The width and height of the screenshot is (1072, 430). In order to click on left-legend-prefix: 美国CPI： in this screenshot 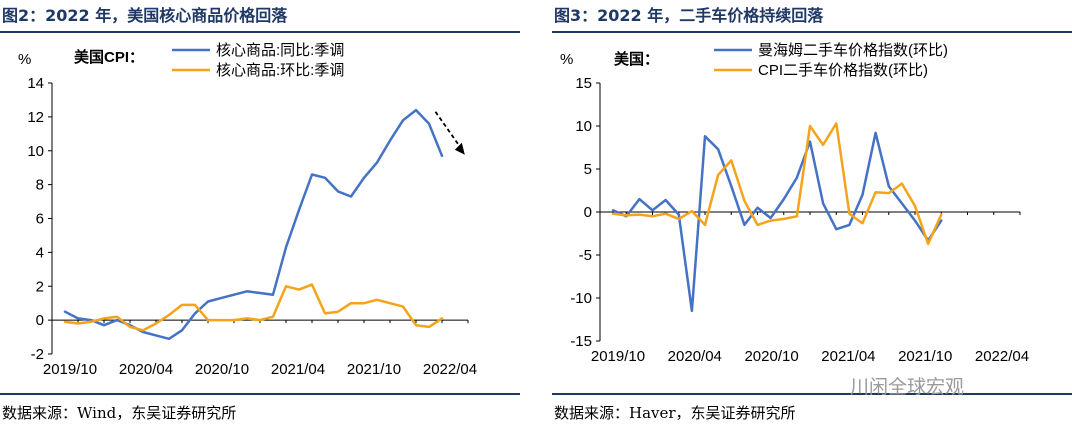, I will do `click(109, 57)`.